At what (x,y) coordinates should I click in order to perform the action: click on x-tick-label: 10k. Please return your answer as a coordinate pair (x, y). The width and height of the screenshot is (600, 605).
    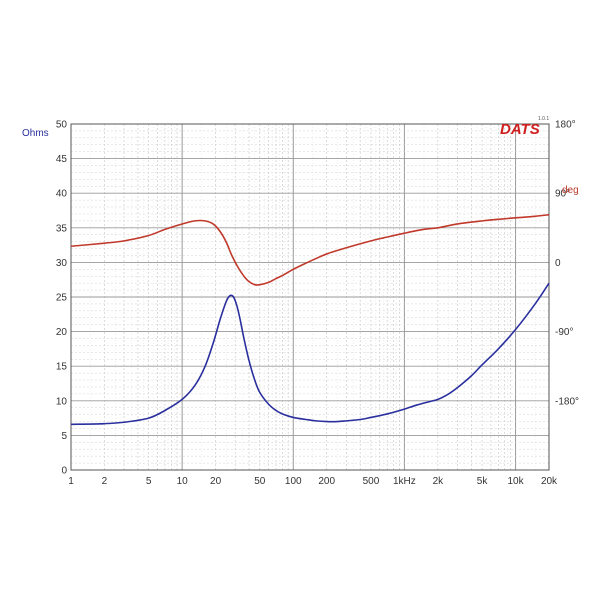
    Looking at the image, I should click on (515, 481).